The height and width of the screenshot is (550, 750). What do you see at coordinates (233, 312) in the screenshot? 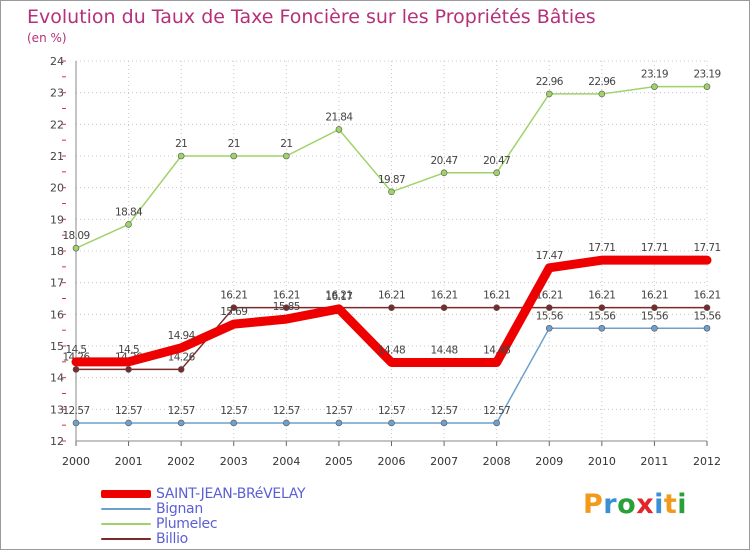
I see `data-label: 15.69` at bounding box center [233, 312].